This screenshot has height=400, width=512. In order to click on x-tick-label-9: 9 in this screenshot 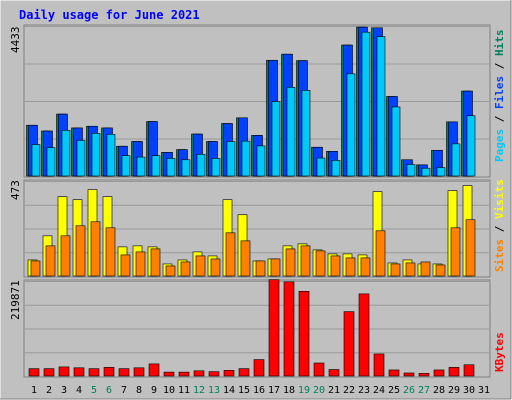, I will do `click(154, 390)`.